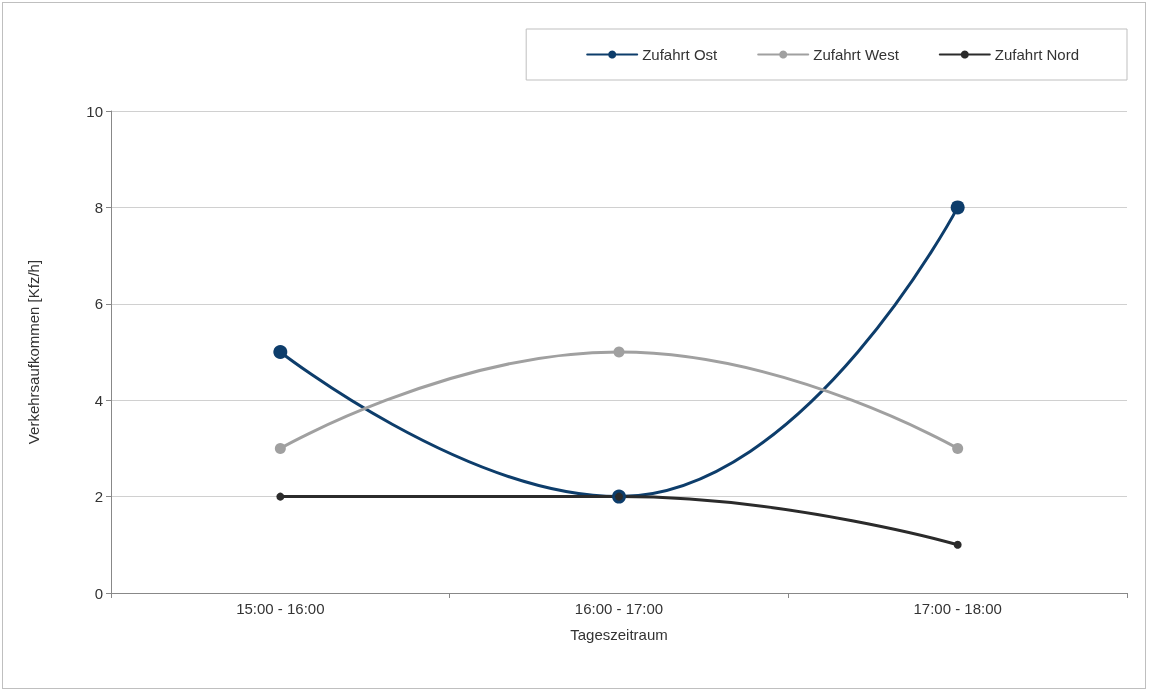  I want to click on legend-label: Zufahrt West, so click(856, 54).